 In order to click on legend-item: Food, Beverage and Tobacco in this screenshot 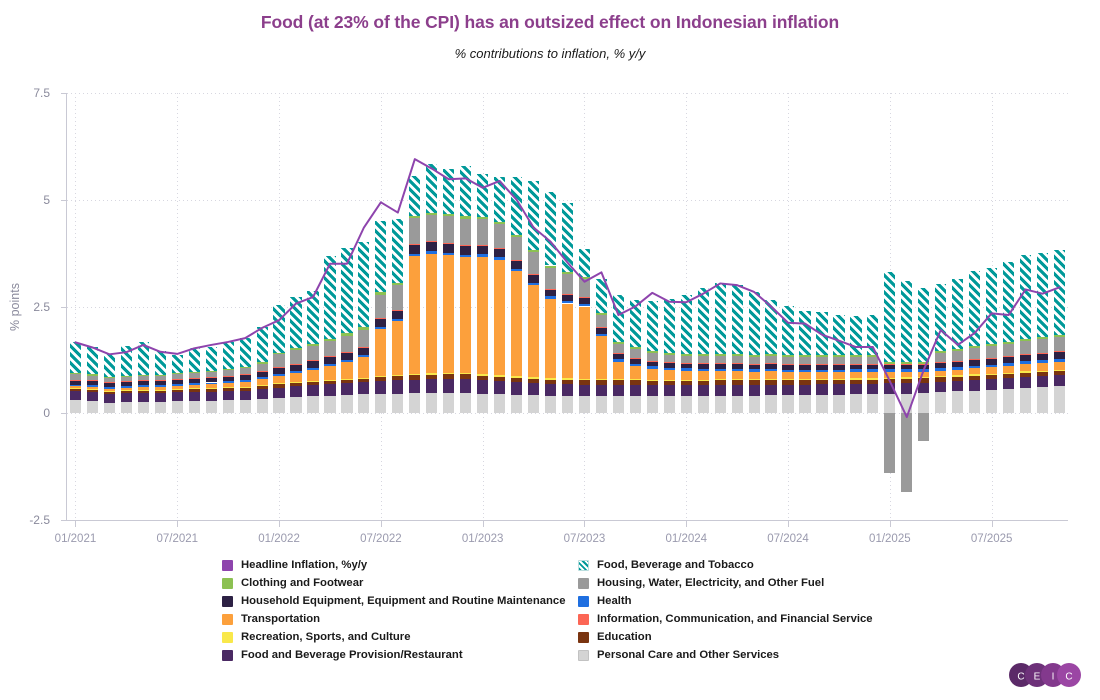, I will do `click(725, 565)`.